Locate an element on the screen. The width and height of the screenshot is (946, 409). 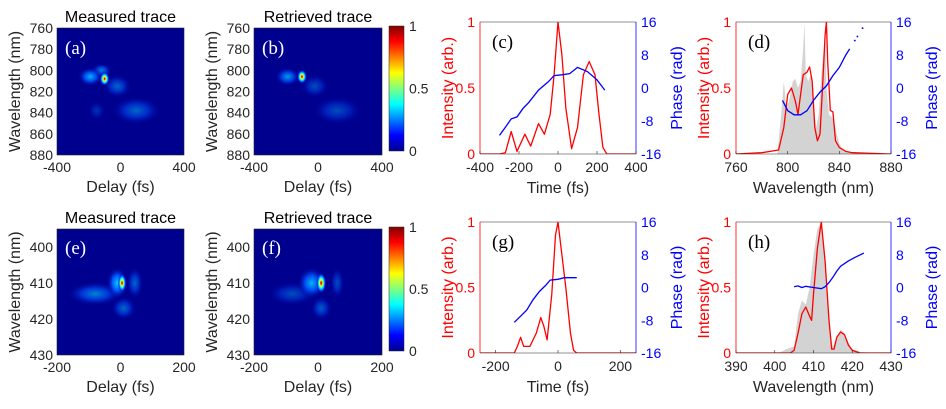
y-right-axis-label: Phase (rad) is located at coordinates (677, 288).